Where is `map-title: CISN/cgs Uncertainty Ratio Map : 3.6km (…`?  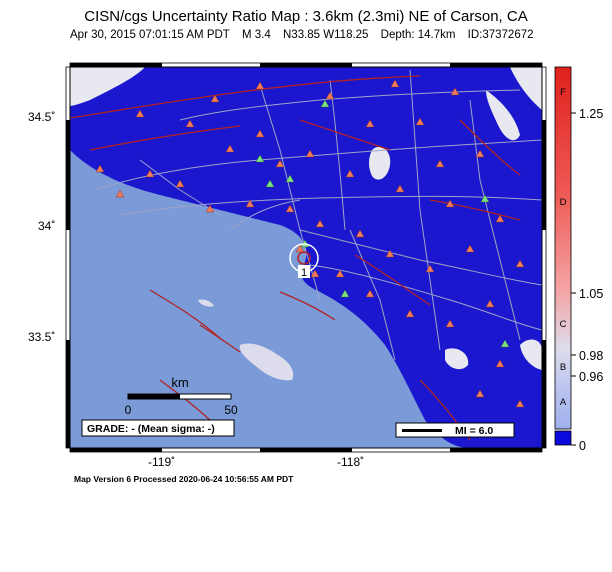 map-title: CISN/cgs Uncertainty Ratio Map : 3.6km (… is located at coordinates (306, 16).